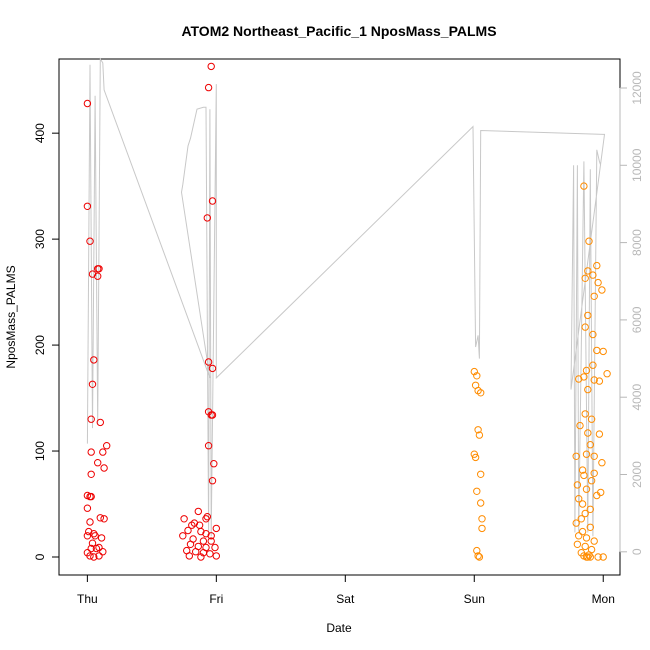  I want to click on y-tick-label: 300, so click(40, 239).